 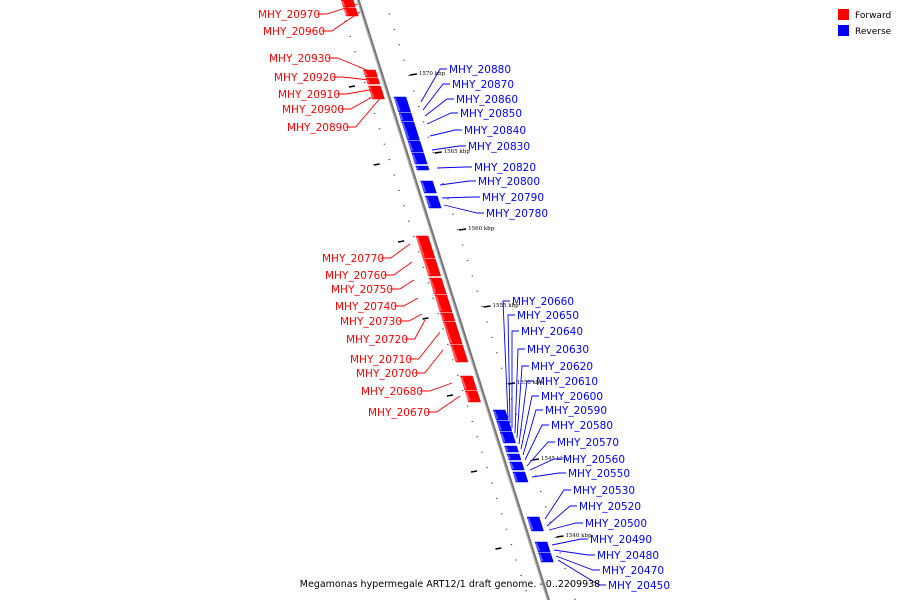 I want to click on tick-label: 1550 kbp, so click(x=530, y=383).